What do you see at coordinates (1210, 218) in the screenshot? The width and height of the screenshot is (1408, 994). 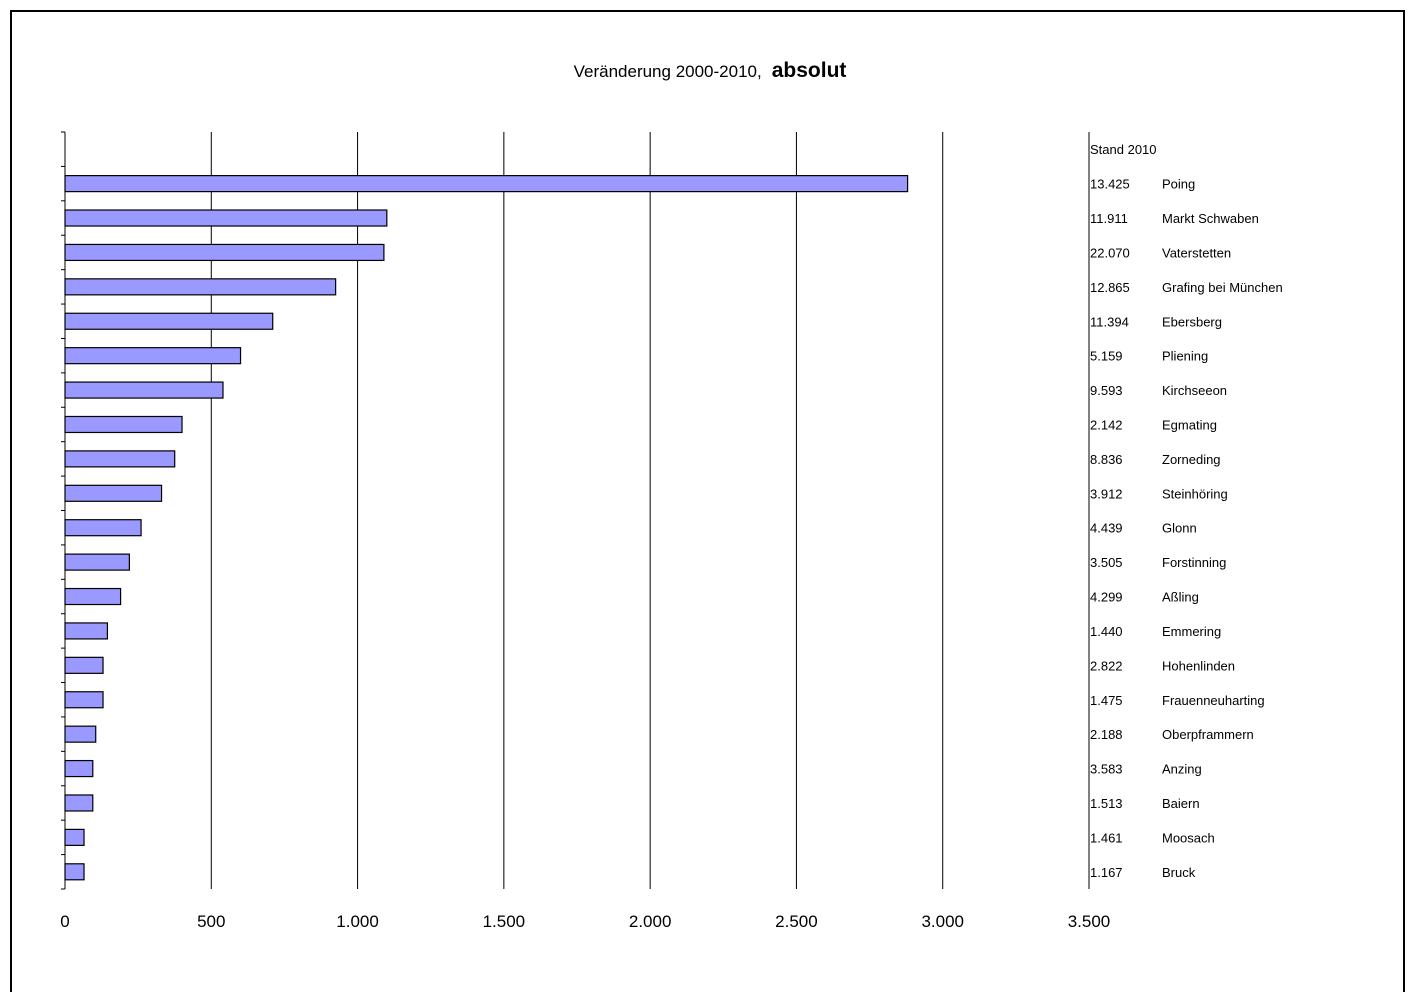 I see `category-label: Markt Schwaben` at bounding box center [1210, 218].